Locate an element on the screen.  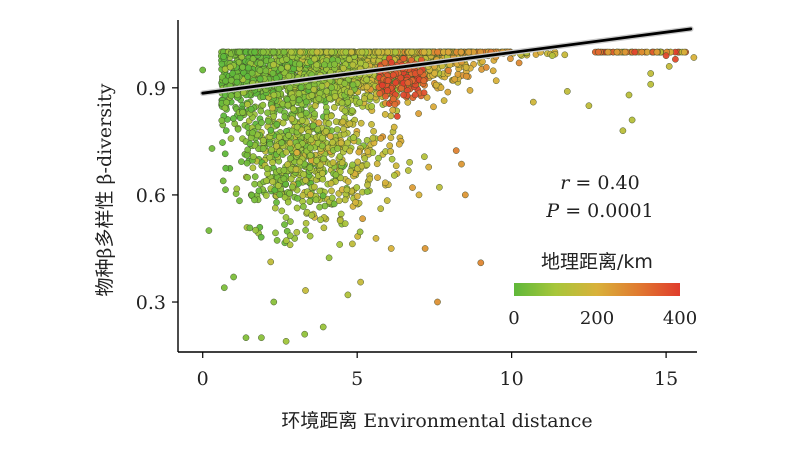
r-annotation: r = 0.40 is located at coordinates (599, 183).